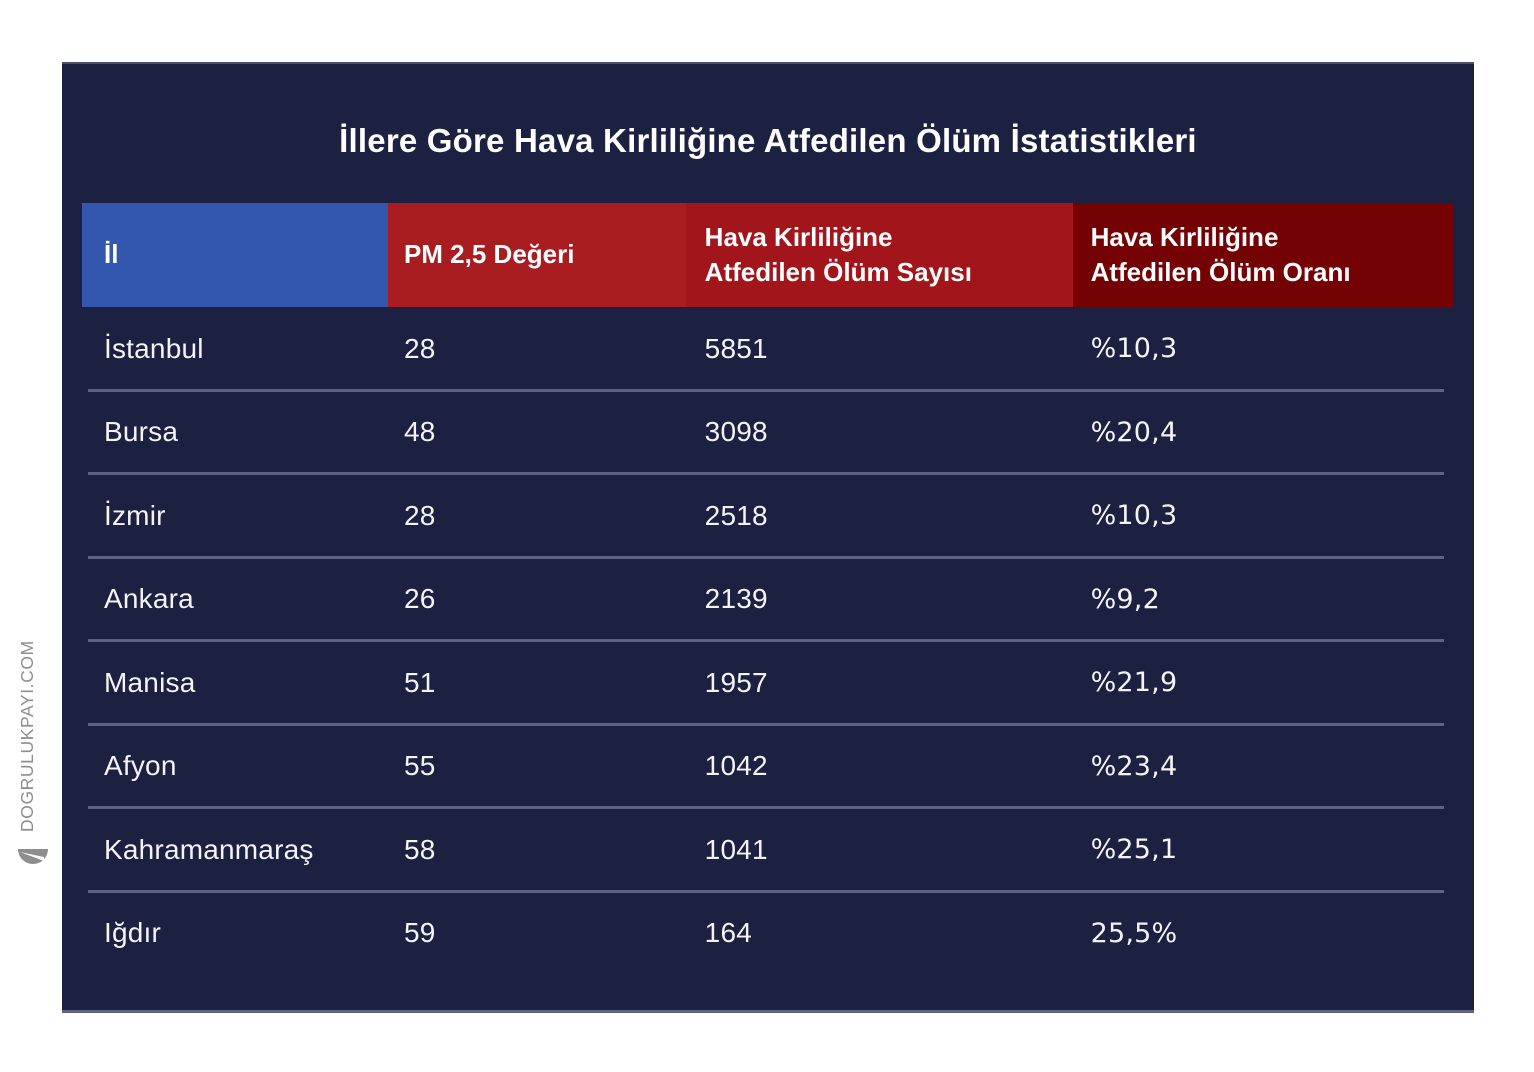 The image size is (1534, 1072). I want to click on cell-province: Manisa, so click(150, 682).